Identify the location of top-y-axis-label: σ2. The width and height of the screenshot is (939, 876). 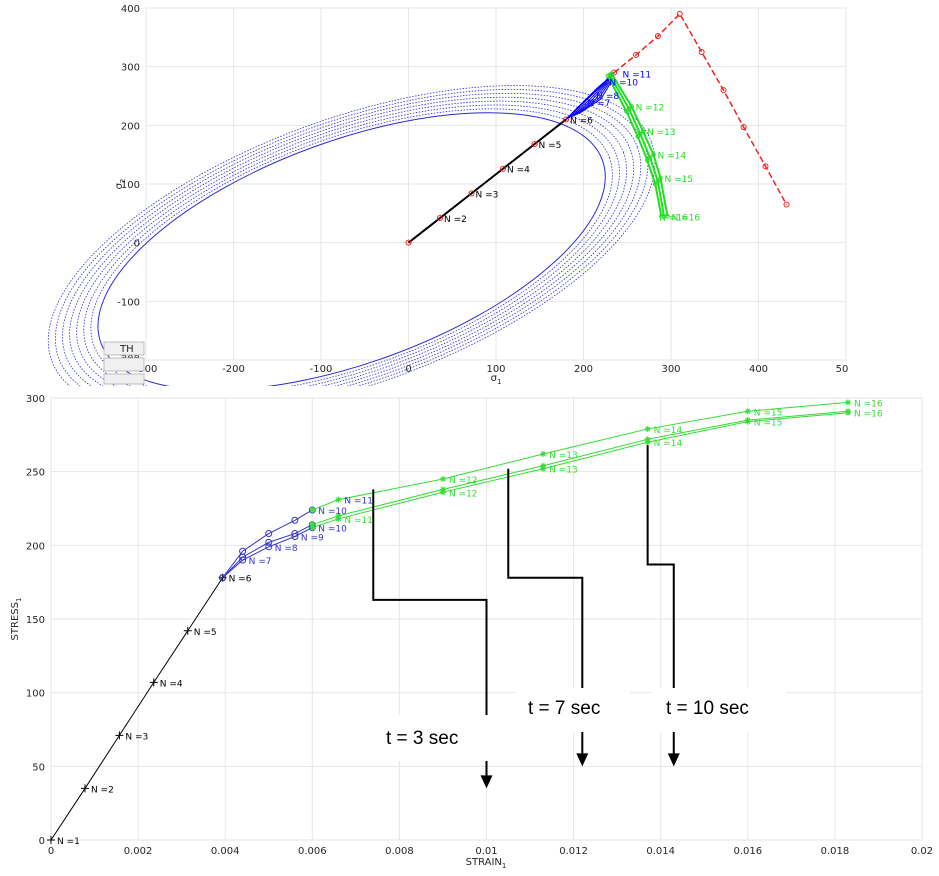
(120, 184).